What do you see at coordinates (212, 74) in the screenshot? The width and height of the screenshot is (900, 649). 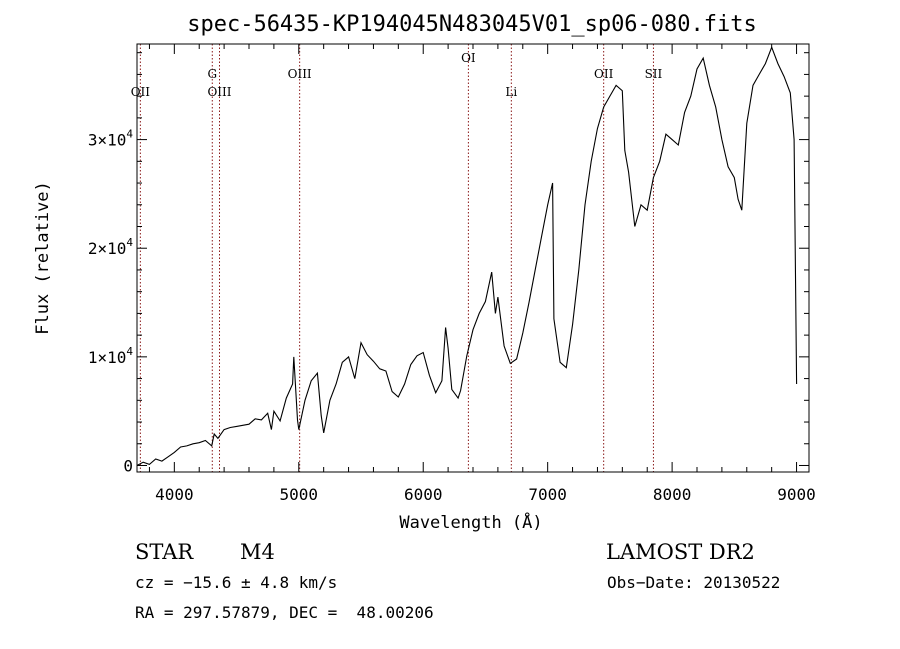 I see `spectral-line-label-1: G` at bounding box center [212, 74].